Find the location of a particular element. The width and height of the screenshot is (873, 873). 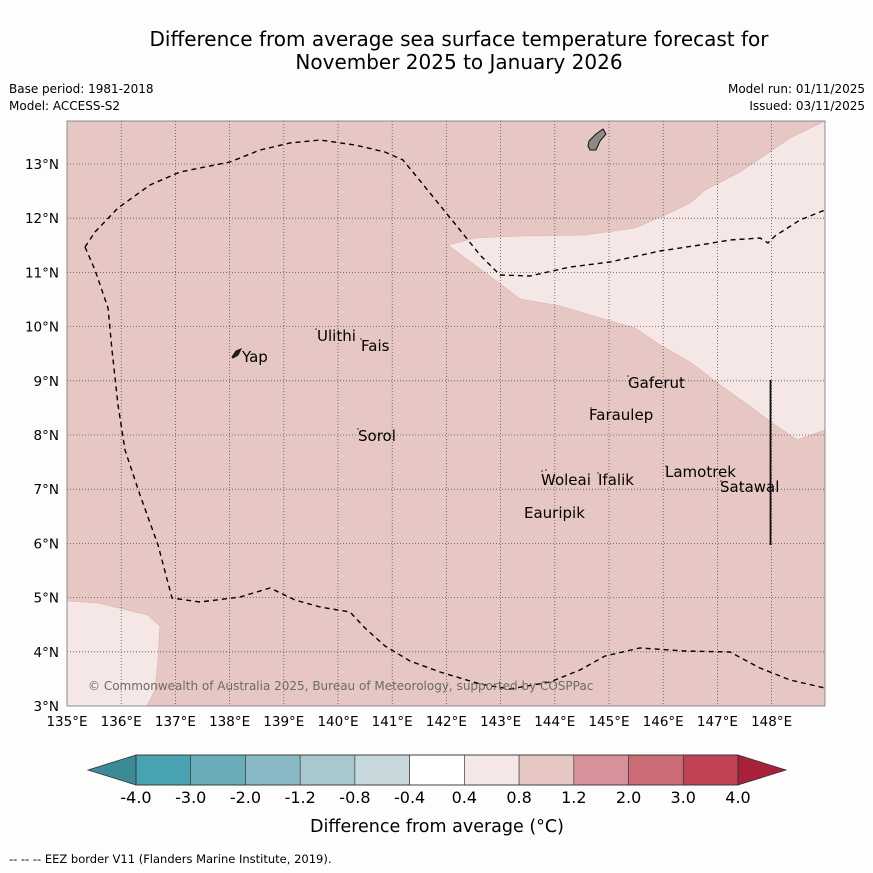

guam-island-shape is located at coordinates (597, 139).